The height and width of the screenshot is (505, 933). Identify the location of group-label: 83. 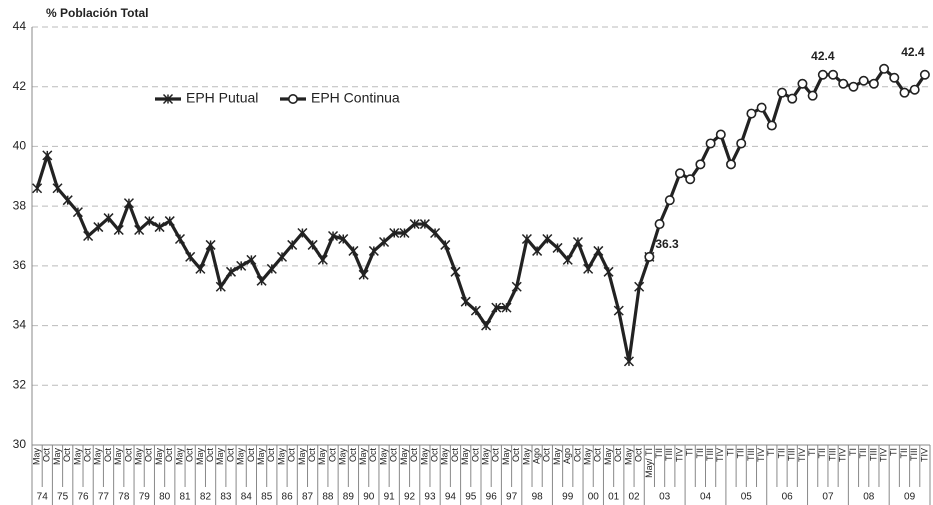
(226, 497).